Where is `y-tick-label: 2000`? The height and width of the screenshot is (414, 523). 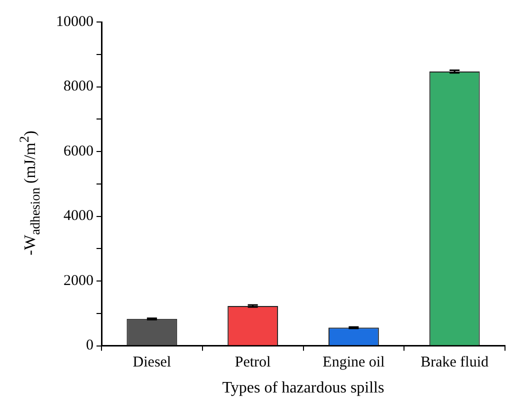
y-tick-label: 2000 is located at coordinates (79, 280).